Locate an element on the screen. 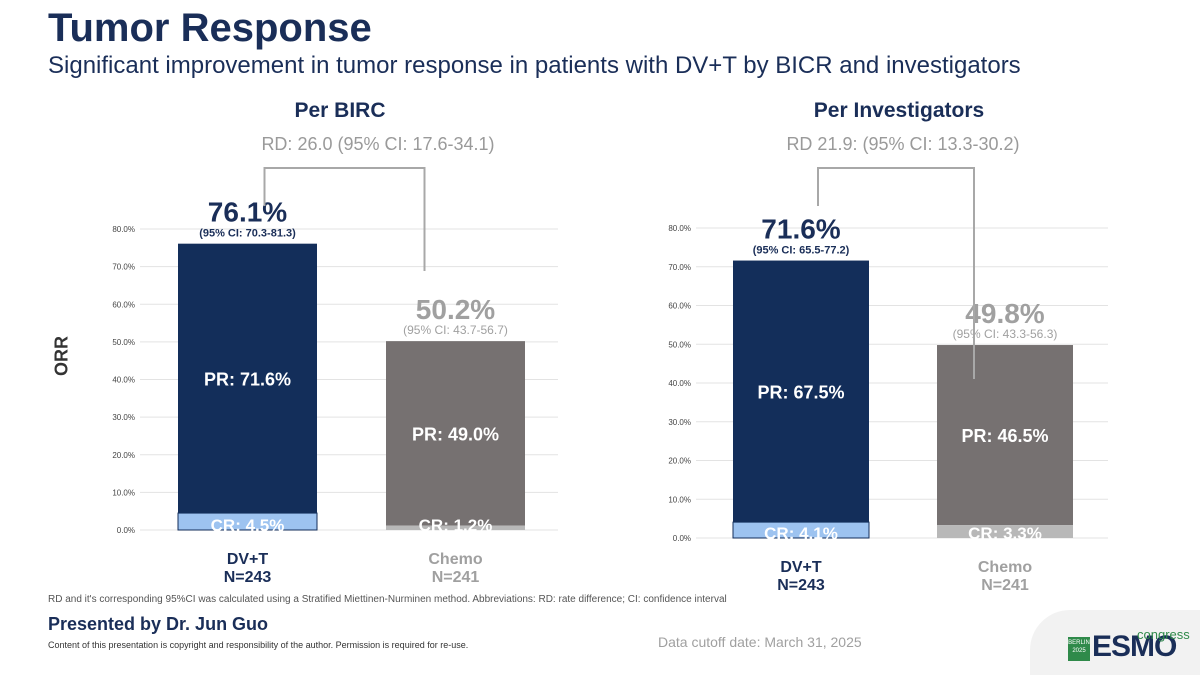 This screenshot has height=675, width=1200. pr-label: PR: 67.5% is located at coordinates (800, 392).